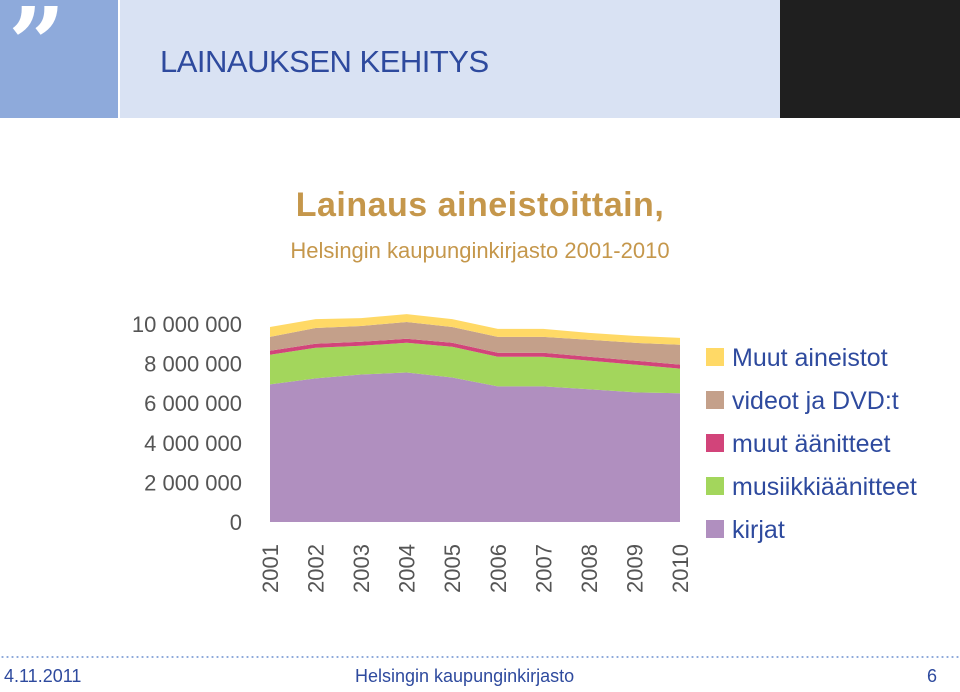  What do you see at coordinates (824, 487) in the screenshot?
I see `legend-label: musiikkiäänitteet` at bounding box center [824, 487].